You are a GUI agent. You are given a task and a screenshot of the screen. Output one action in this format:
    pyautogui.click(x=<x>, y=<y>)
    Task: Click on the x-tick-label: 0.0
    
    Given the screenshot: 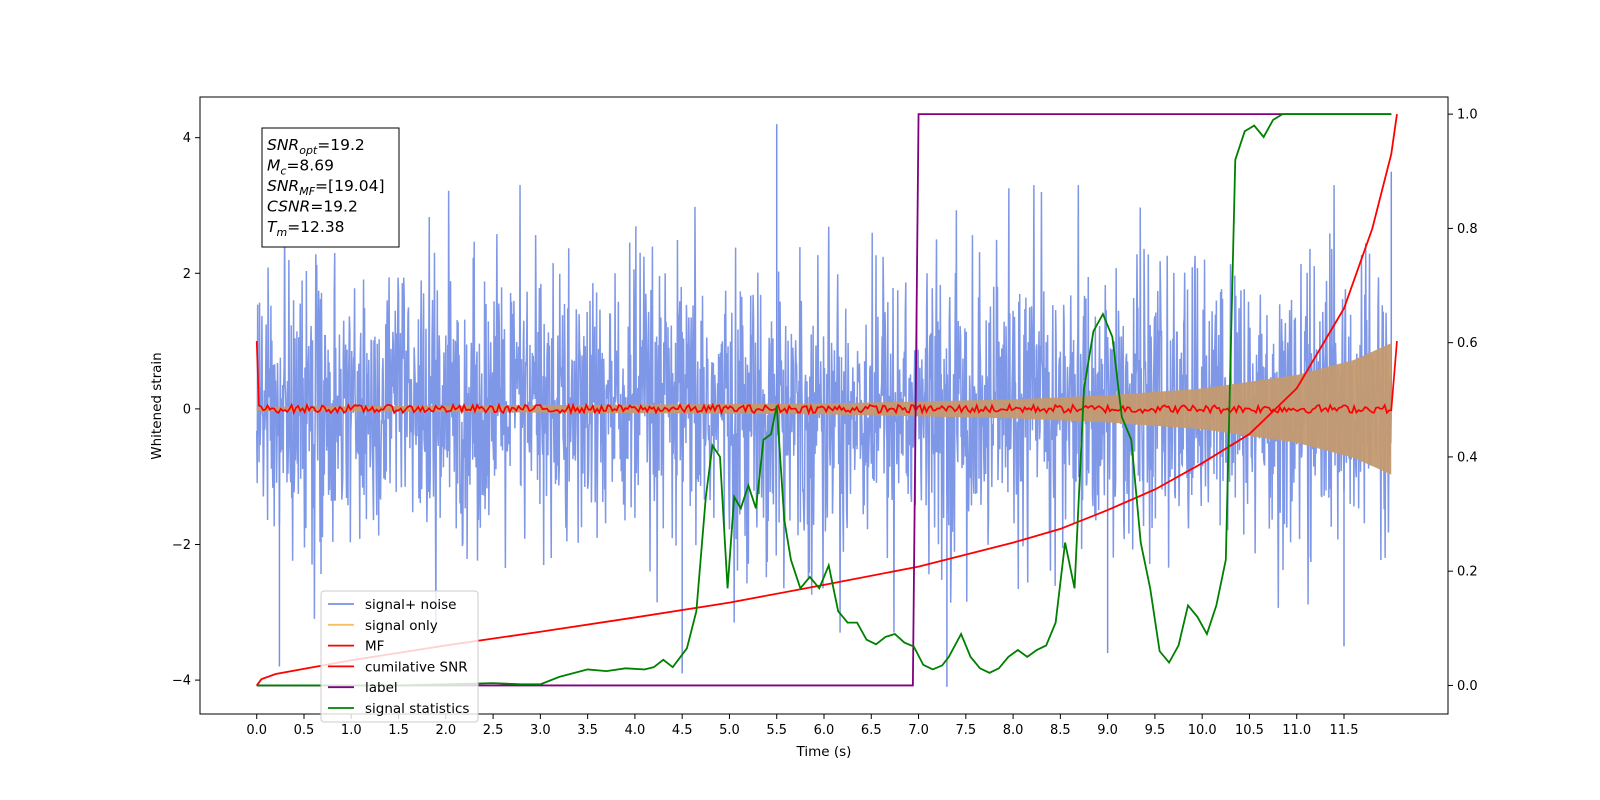 What is the action you would take?
    pyautogui.click(x=256, y=730)
    